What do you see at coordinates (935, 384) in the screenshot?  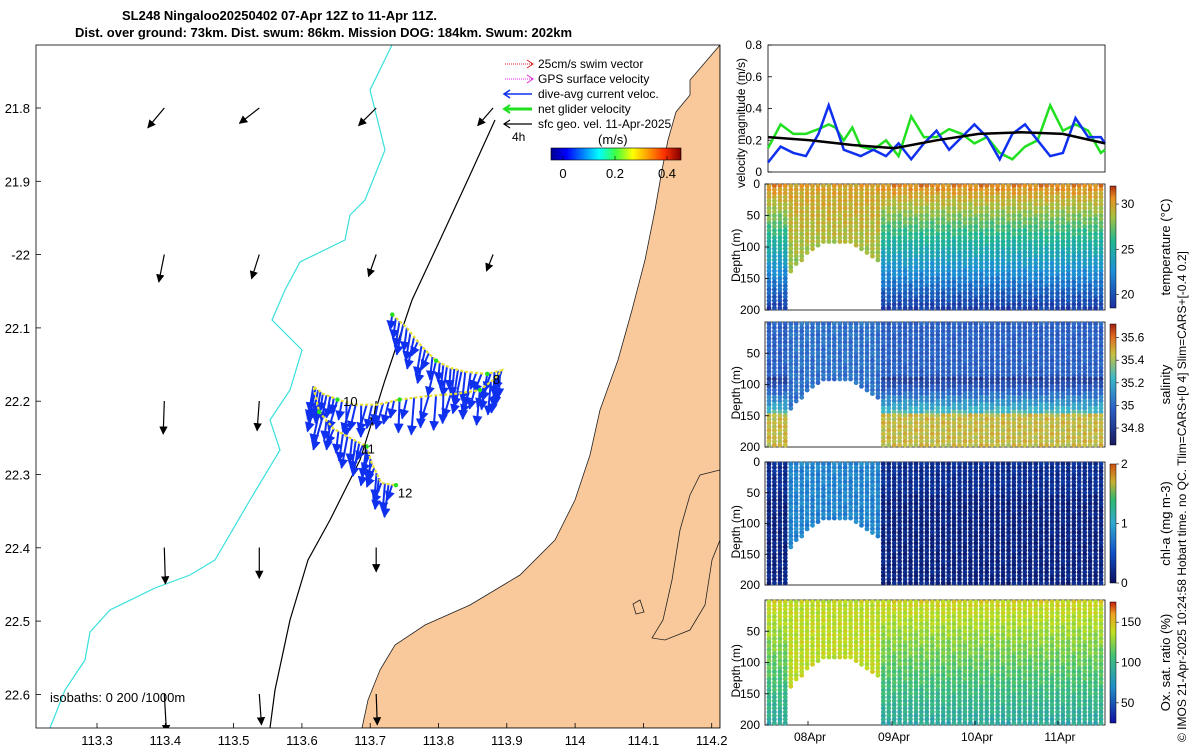 I see `section-frame` at bounding box center [935, 384].